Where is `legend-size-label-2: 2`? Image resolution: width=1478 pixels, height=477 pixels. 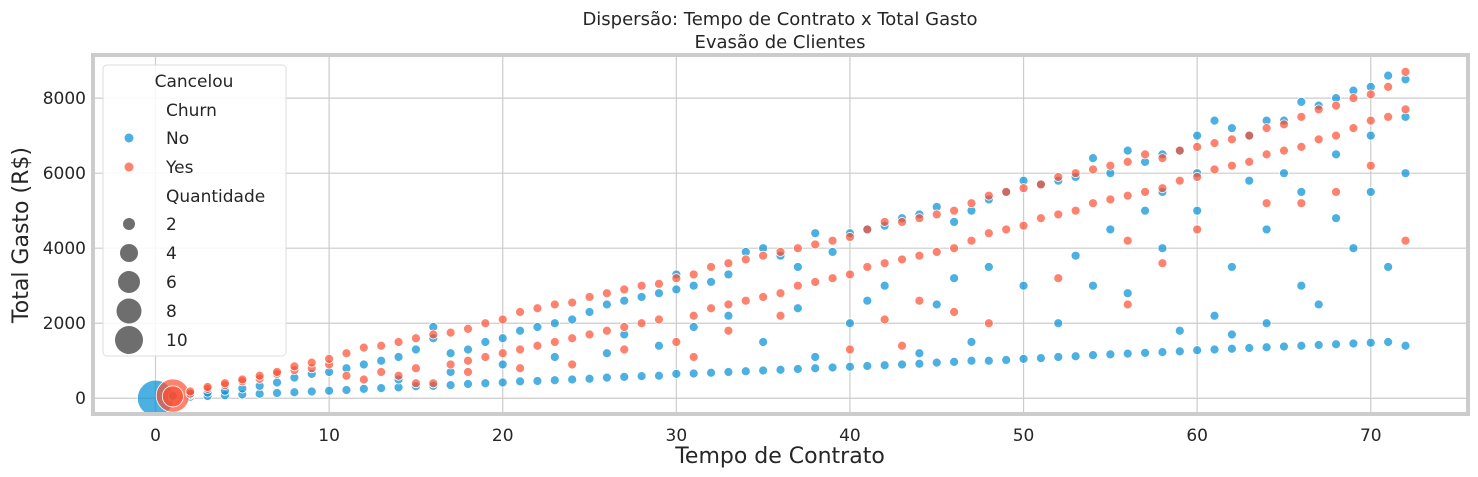 legend-size-label-2: 2 is located at coordinates (171, 225).